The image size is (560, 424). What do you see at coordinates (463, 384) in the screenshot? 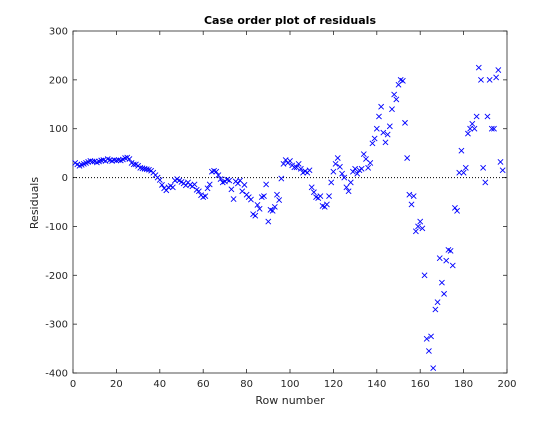
I see `x-tick-label: 180` at bounding box center [463, 384].